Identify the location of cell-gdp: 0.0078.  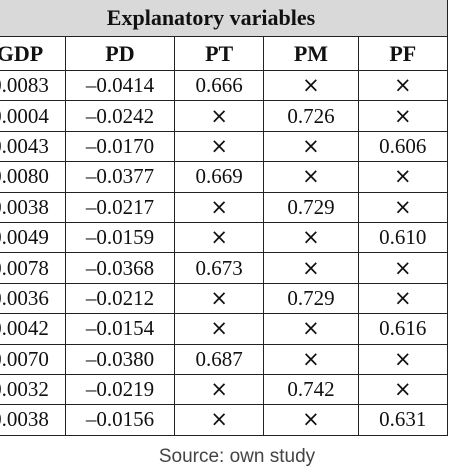
(33, 268).